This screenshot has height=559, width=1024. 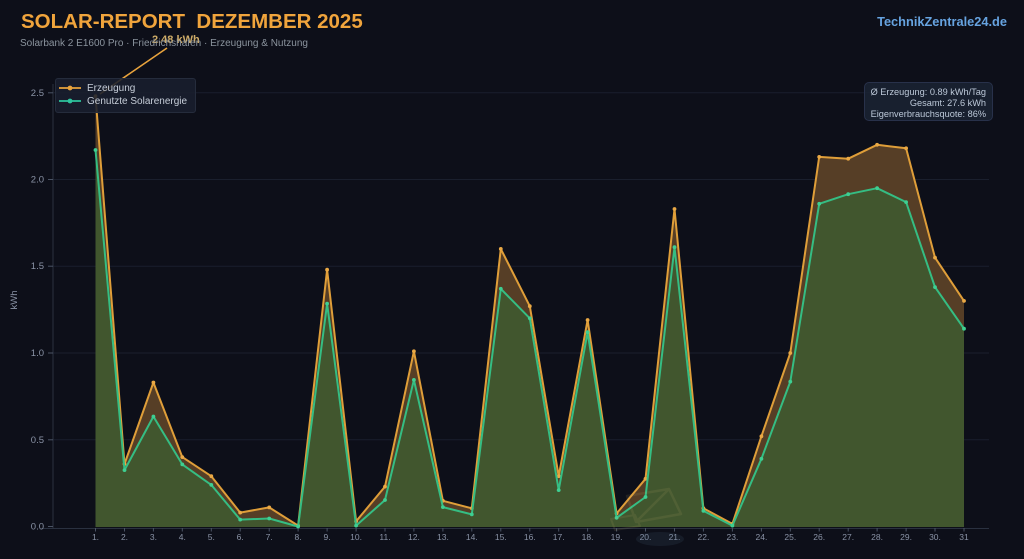 What do you see at coordinates (761, 537) in the screenshot?
I see `svg-text: 24.` at bounding box center [761, 537].